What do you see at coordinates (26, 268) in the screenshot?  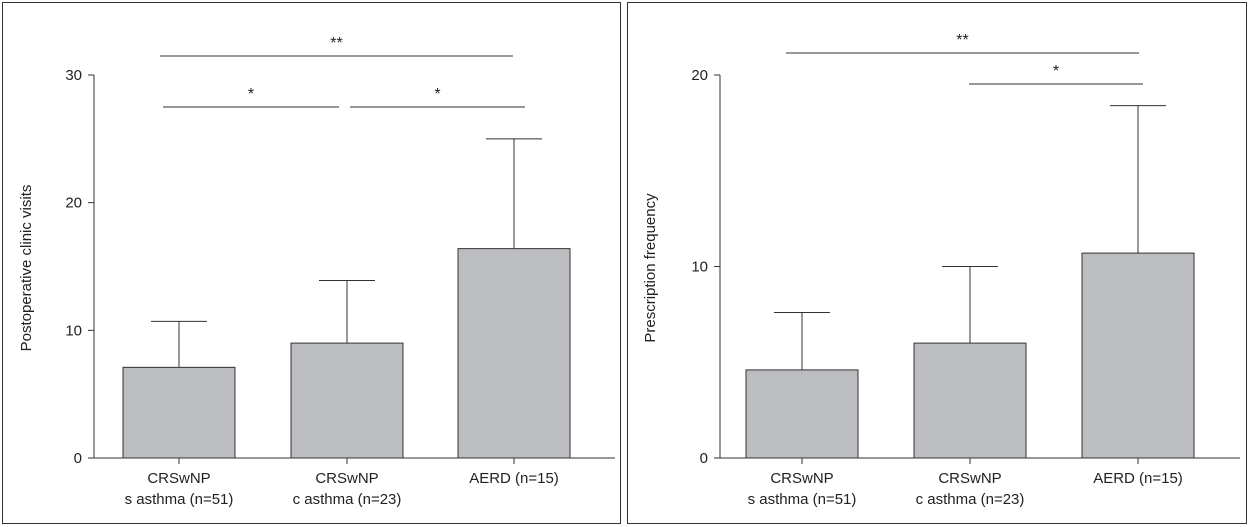 I see `y-axis-label: Postoperative clinic visits` at bounding box center [26, 268].